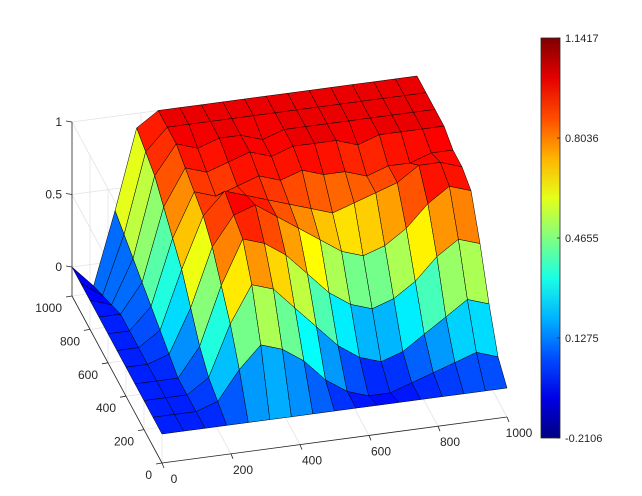 The width and height of the screenshot is (642, 496). Describe the element at coordinates (583, 439) in the screenshot. I see `colorbar-tick-label: -0.2106` at that location.